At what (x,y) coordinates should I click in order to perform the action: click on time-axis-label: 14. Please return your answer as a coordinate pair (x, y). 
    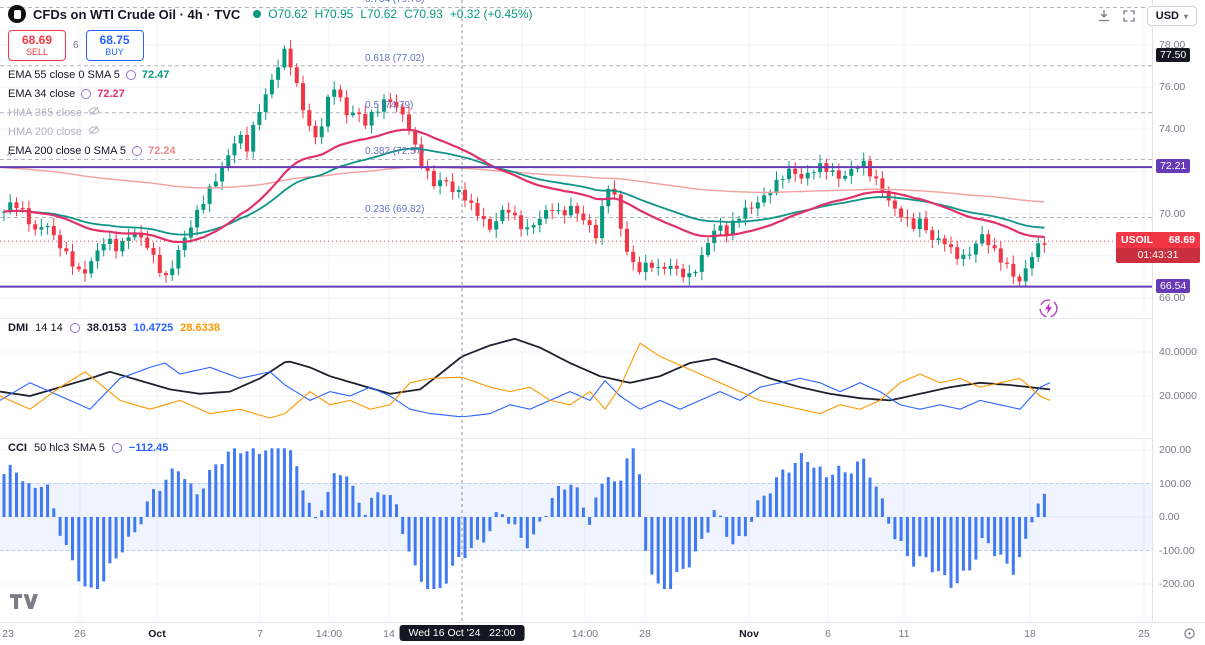
    Looking at the image, I should click on (389, 634).